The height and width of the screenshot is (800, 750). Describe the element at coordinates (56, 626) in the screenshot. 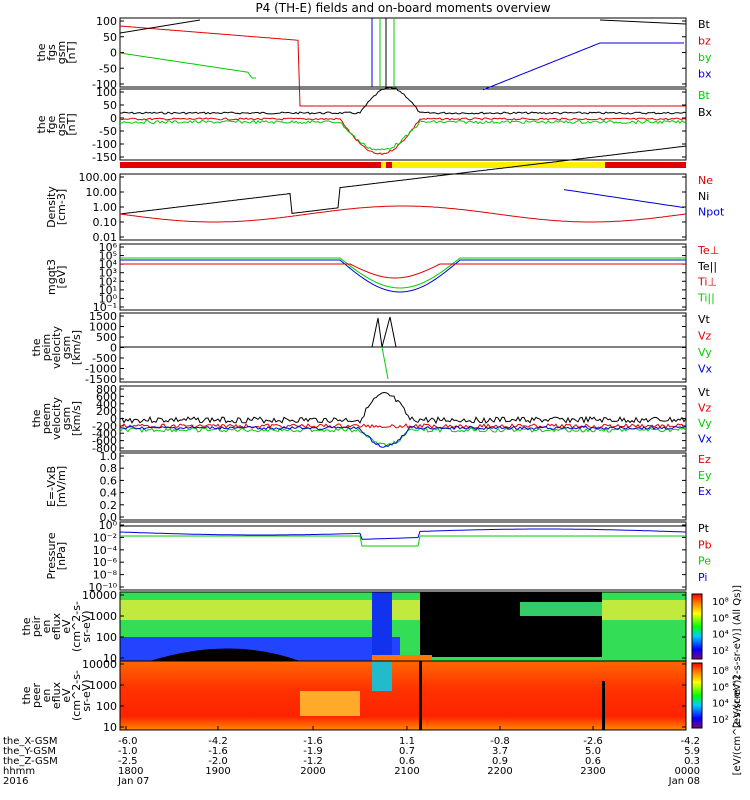

I see `y-axis-label: eflux` at that location.